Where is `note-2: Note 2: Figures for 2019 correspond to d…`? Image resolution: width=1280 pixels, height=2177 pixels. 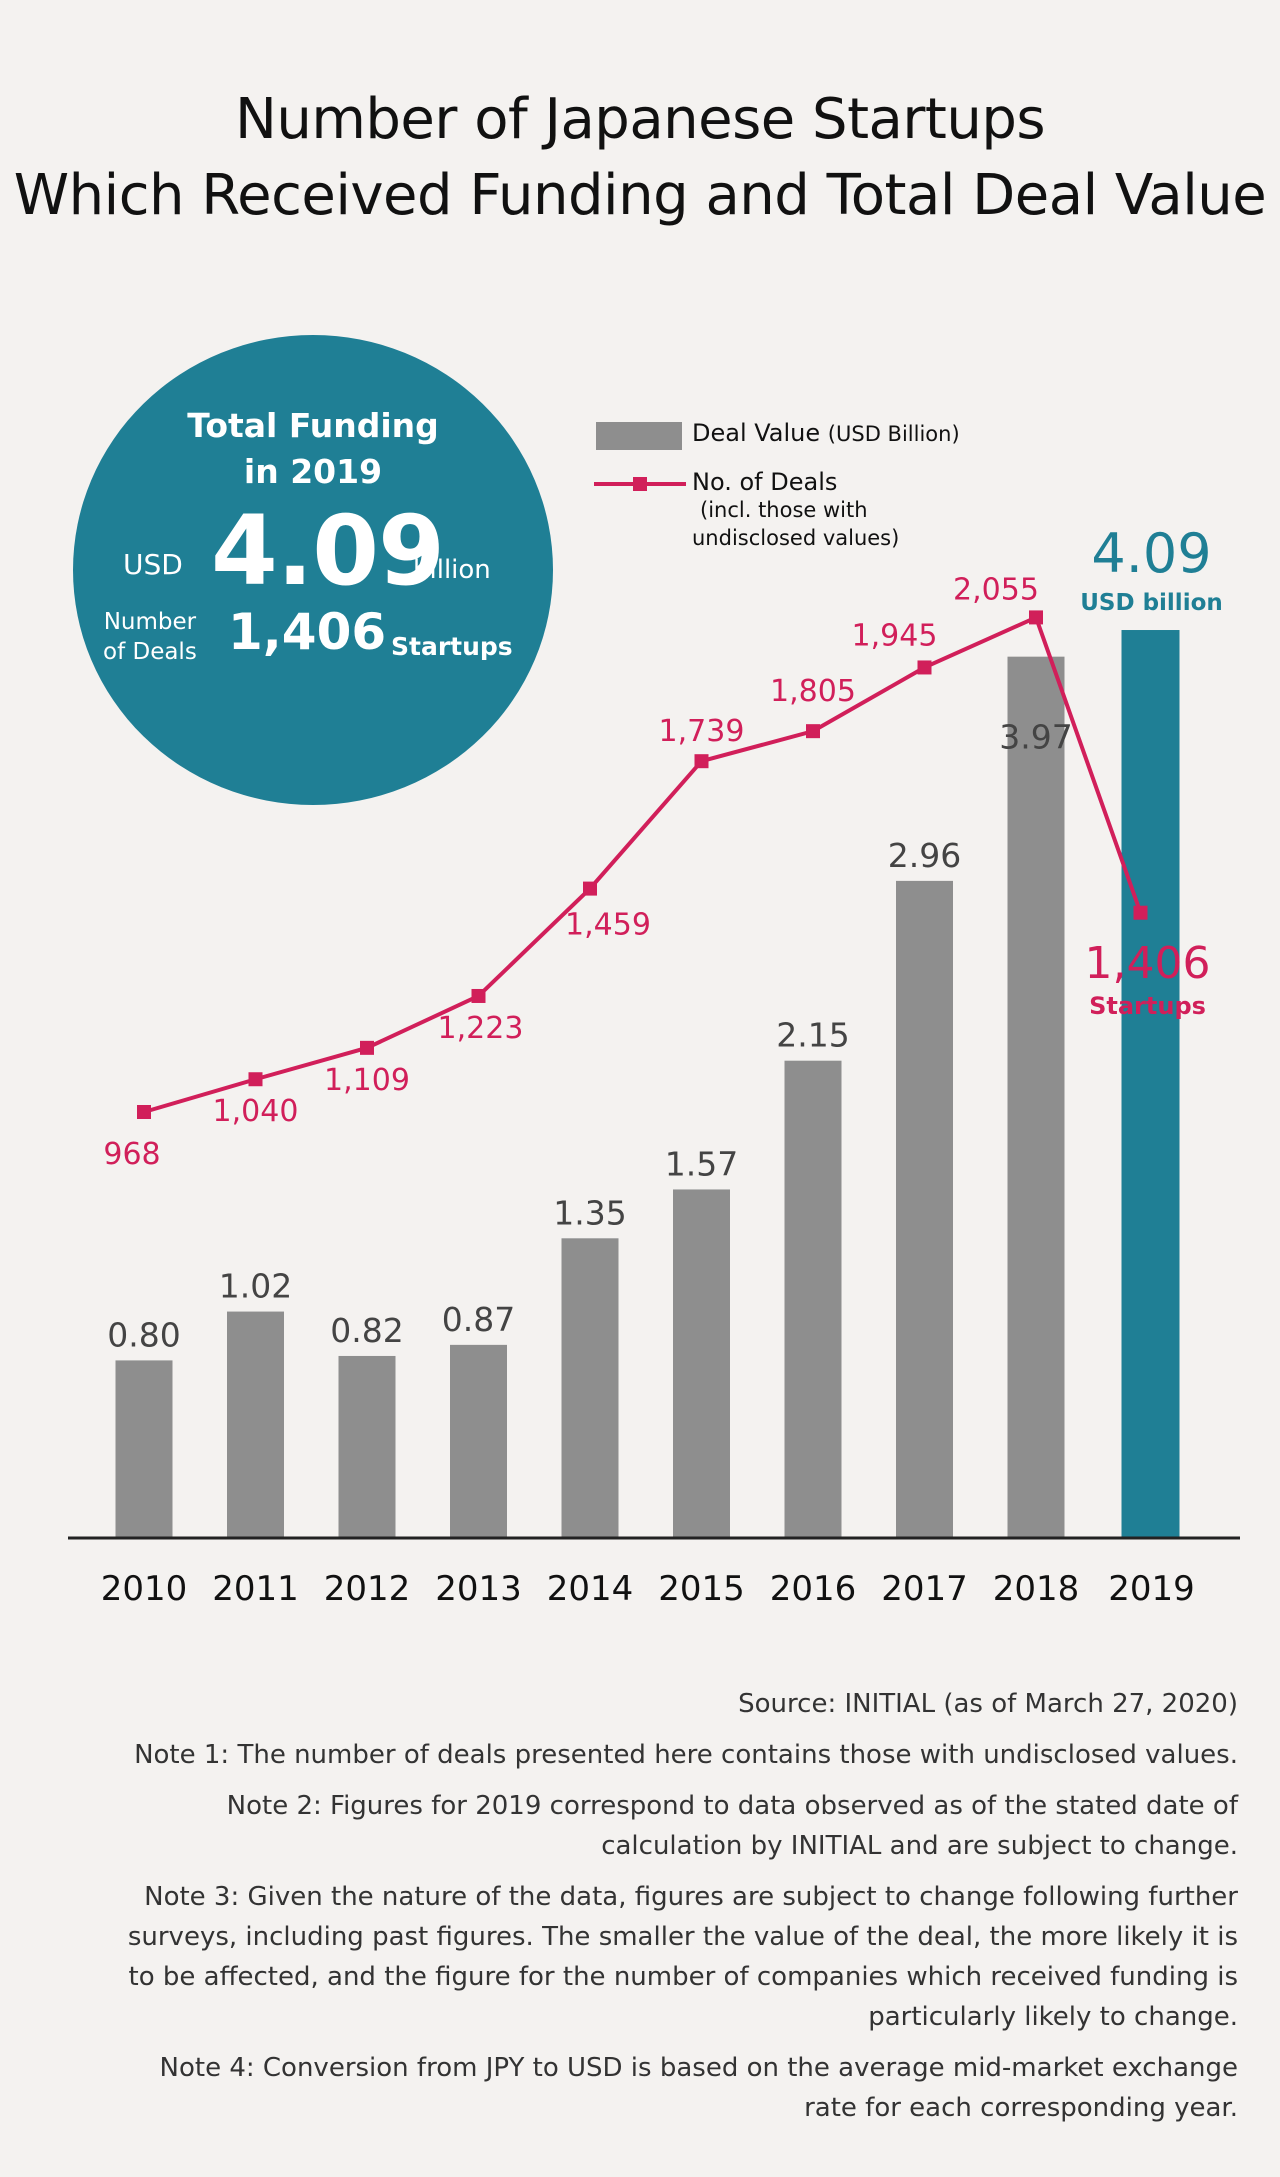
note-2: Note 2: Figures for 2019 correspond to d… is located at coordinates (628, 1826).